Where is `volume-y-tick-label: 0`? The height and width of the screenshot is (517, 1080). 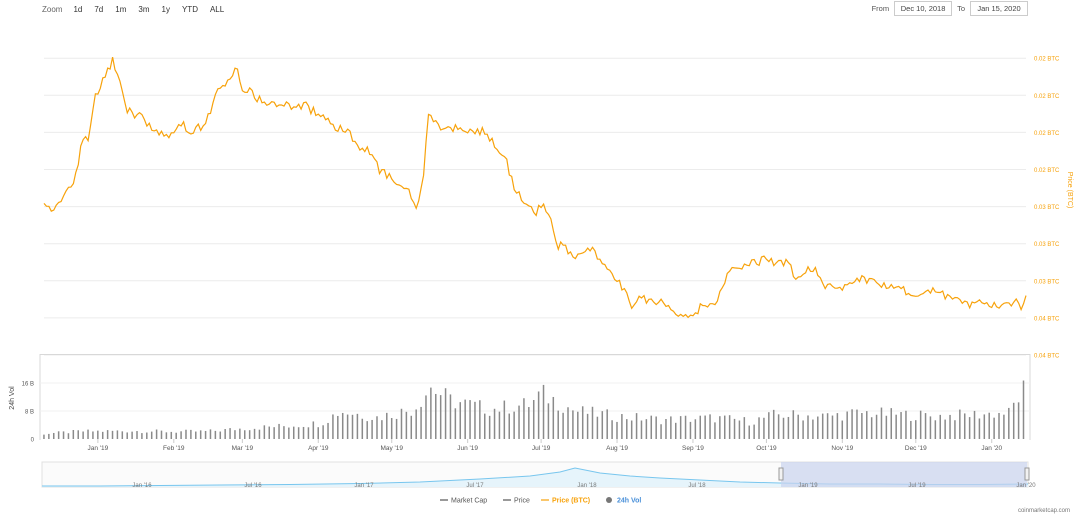
volume-y-tick-label: 0 is located at coordinates (33, 441).